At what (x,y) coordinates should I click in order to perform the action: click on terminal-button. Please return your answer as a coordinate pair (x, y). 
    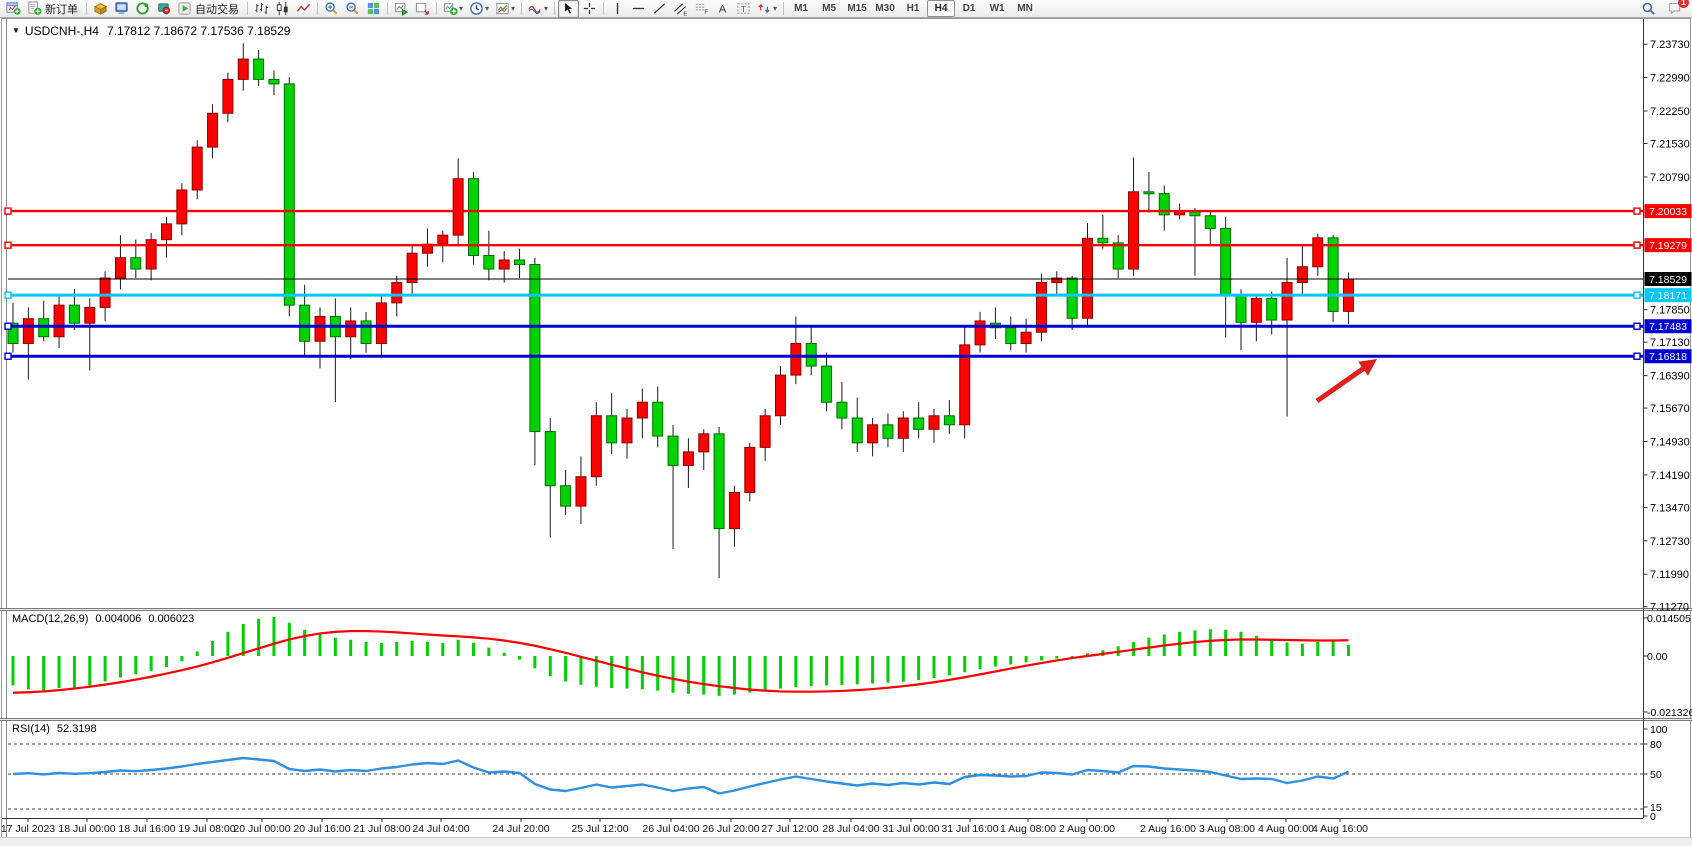
    Looking at the image, I should click on (163, 9).